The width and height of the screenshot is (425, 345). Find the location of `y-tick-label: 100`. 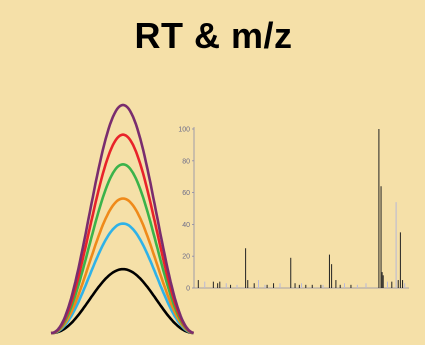

y-tick-label: 100 is located at coordinates (184, 130).